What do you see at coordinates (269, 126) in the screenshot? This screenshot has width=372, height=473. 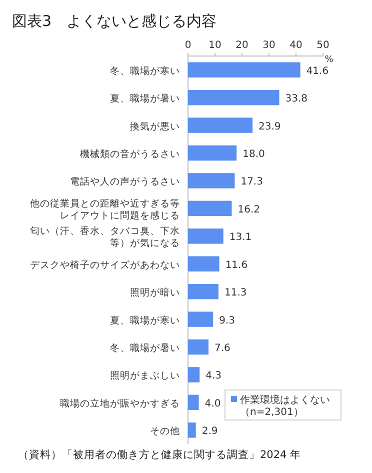 I see `data-label: 23.9` at bounding box center [269, 126].